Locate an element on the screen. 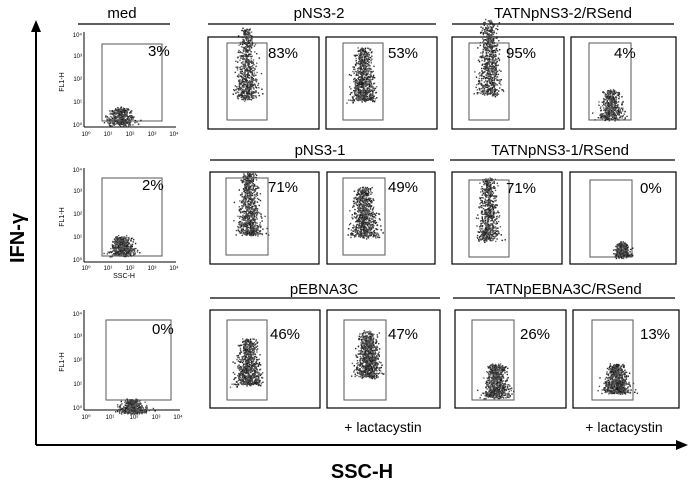 The image size is (693, 495). med-label: med is located at coordinates (121, 13).